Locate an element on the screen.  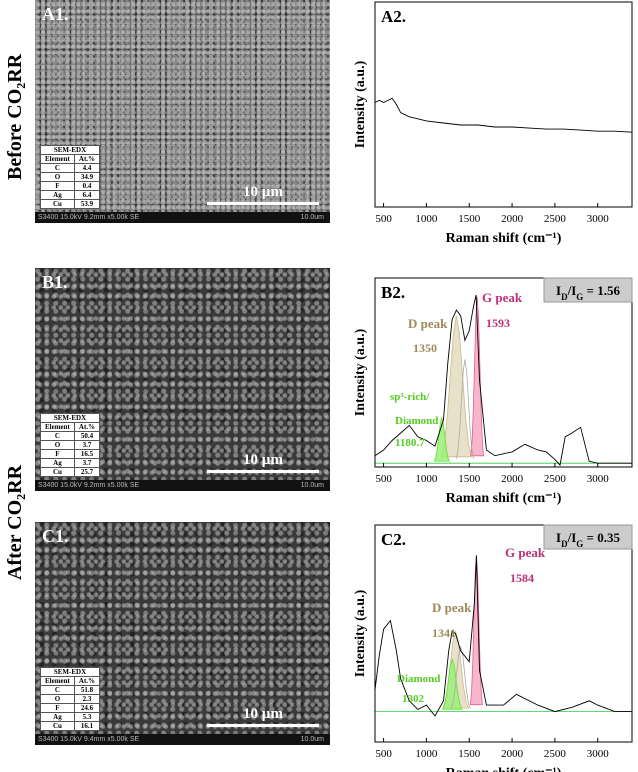
footer-text: S3400 15.0kV 9.4mm x5.00k SE is located at coordinates (89, 739).